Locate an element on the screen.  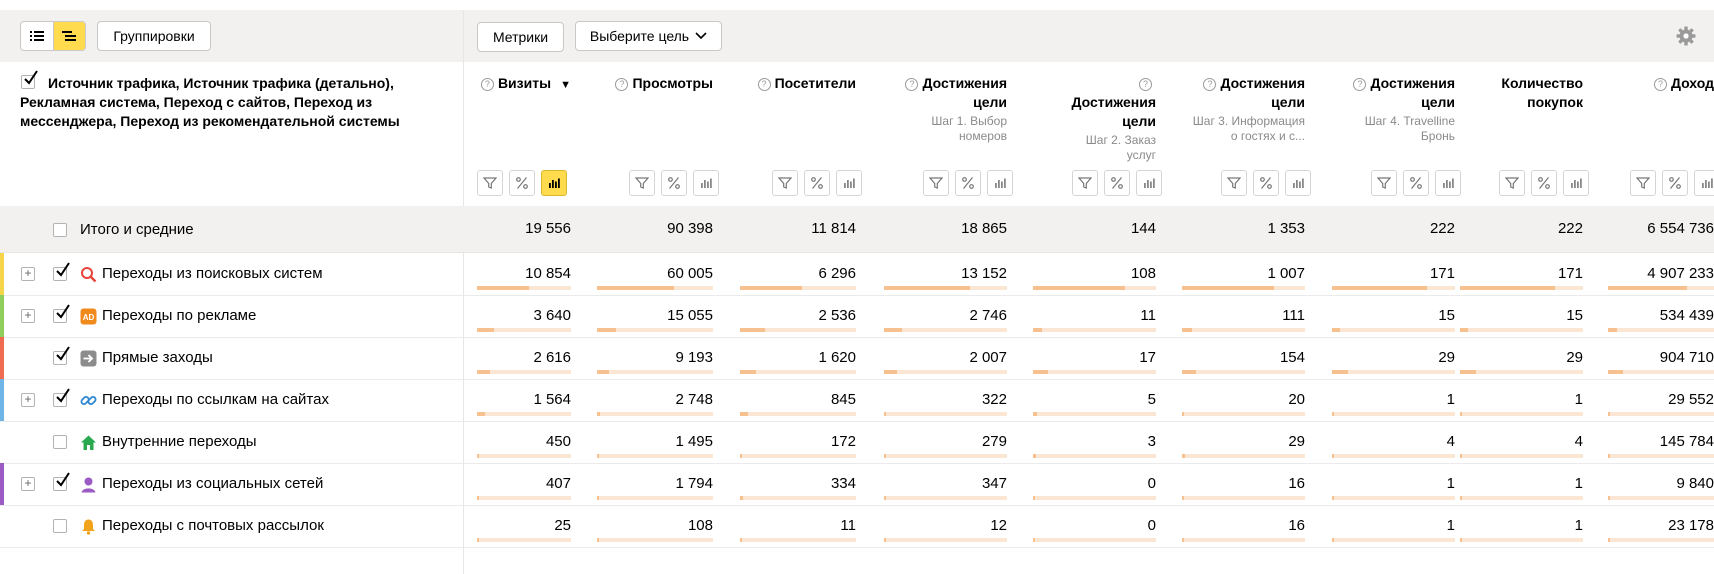
chevron-down-icon is located at coordinates (701, 36).